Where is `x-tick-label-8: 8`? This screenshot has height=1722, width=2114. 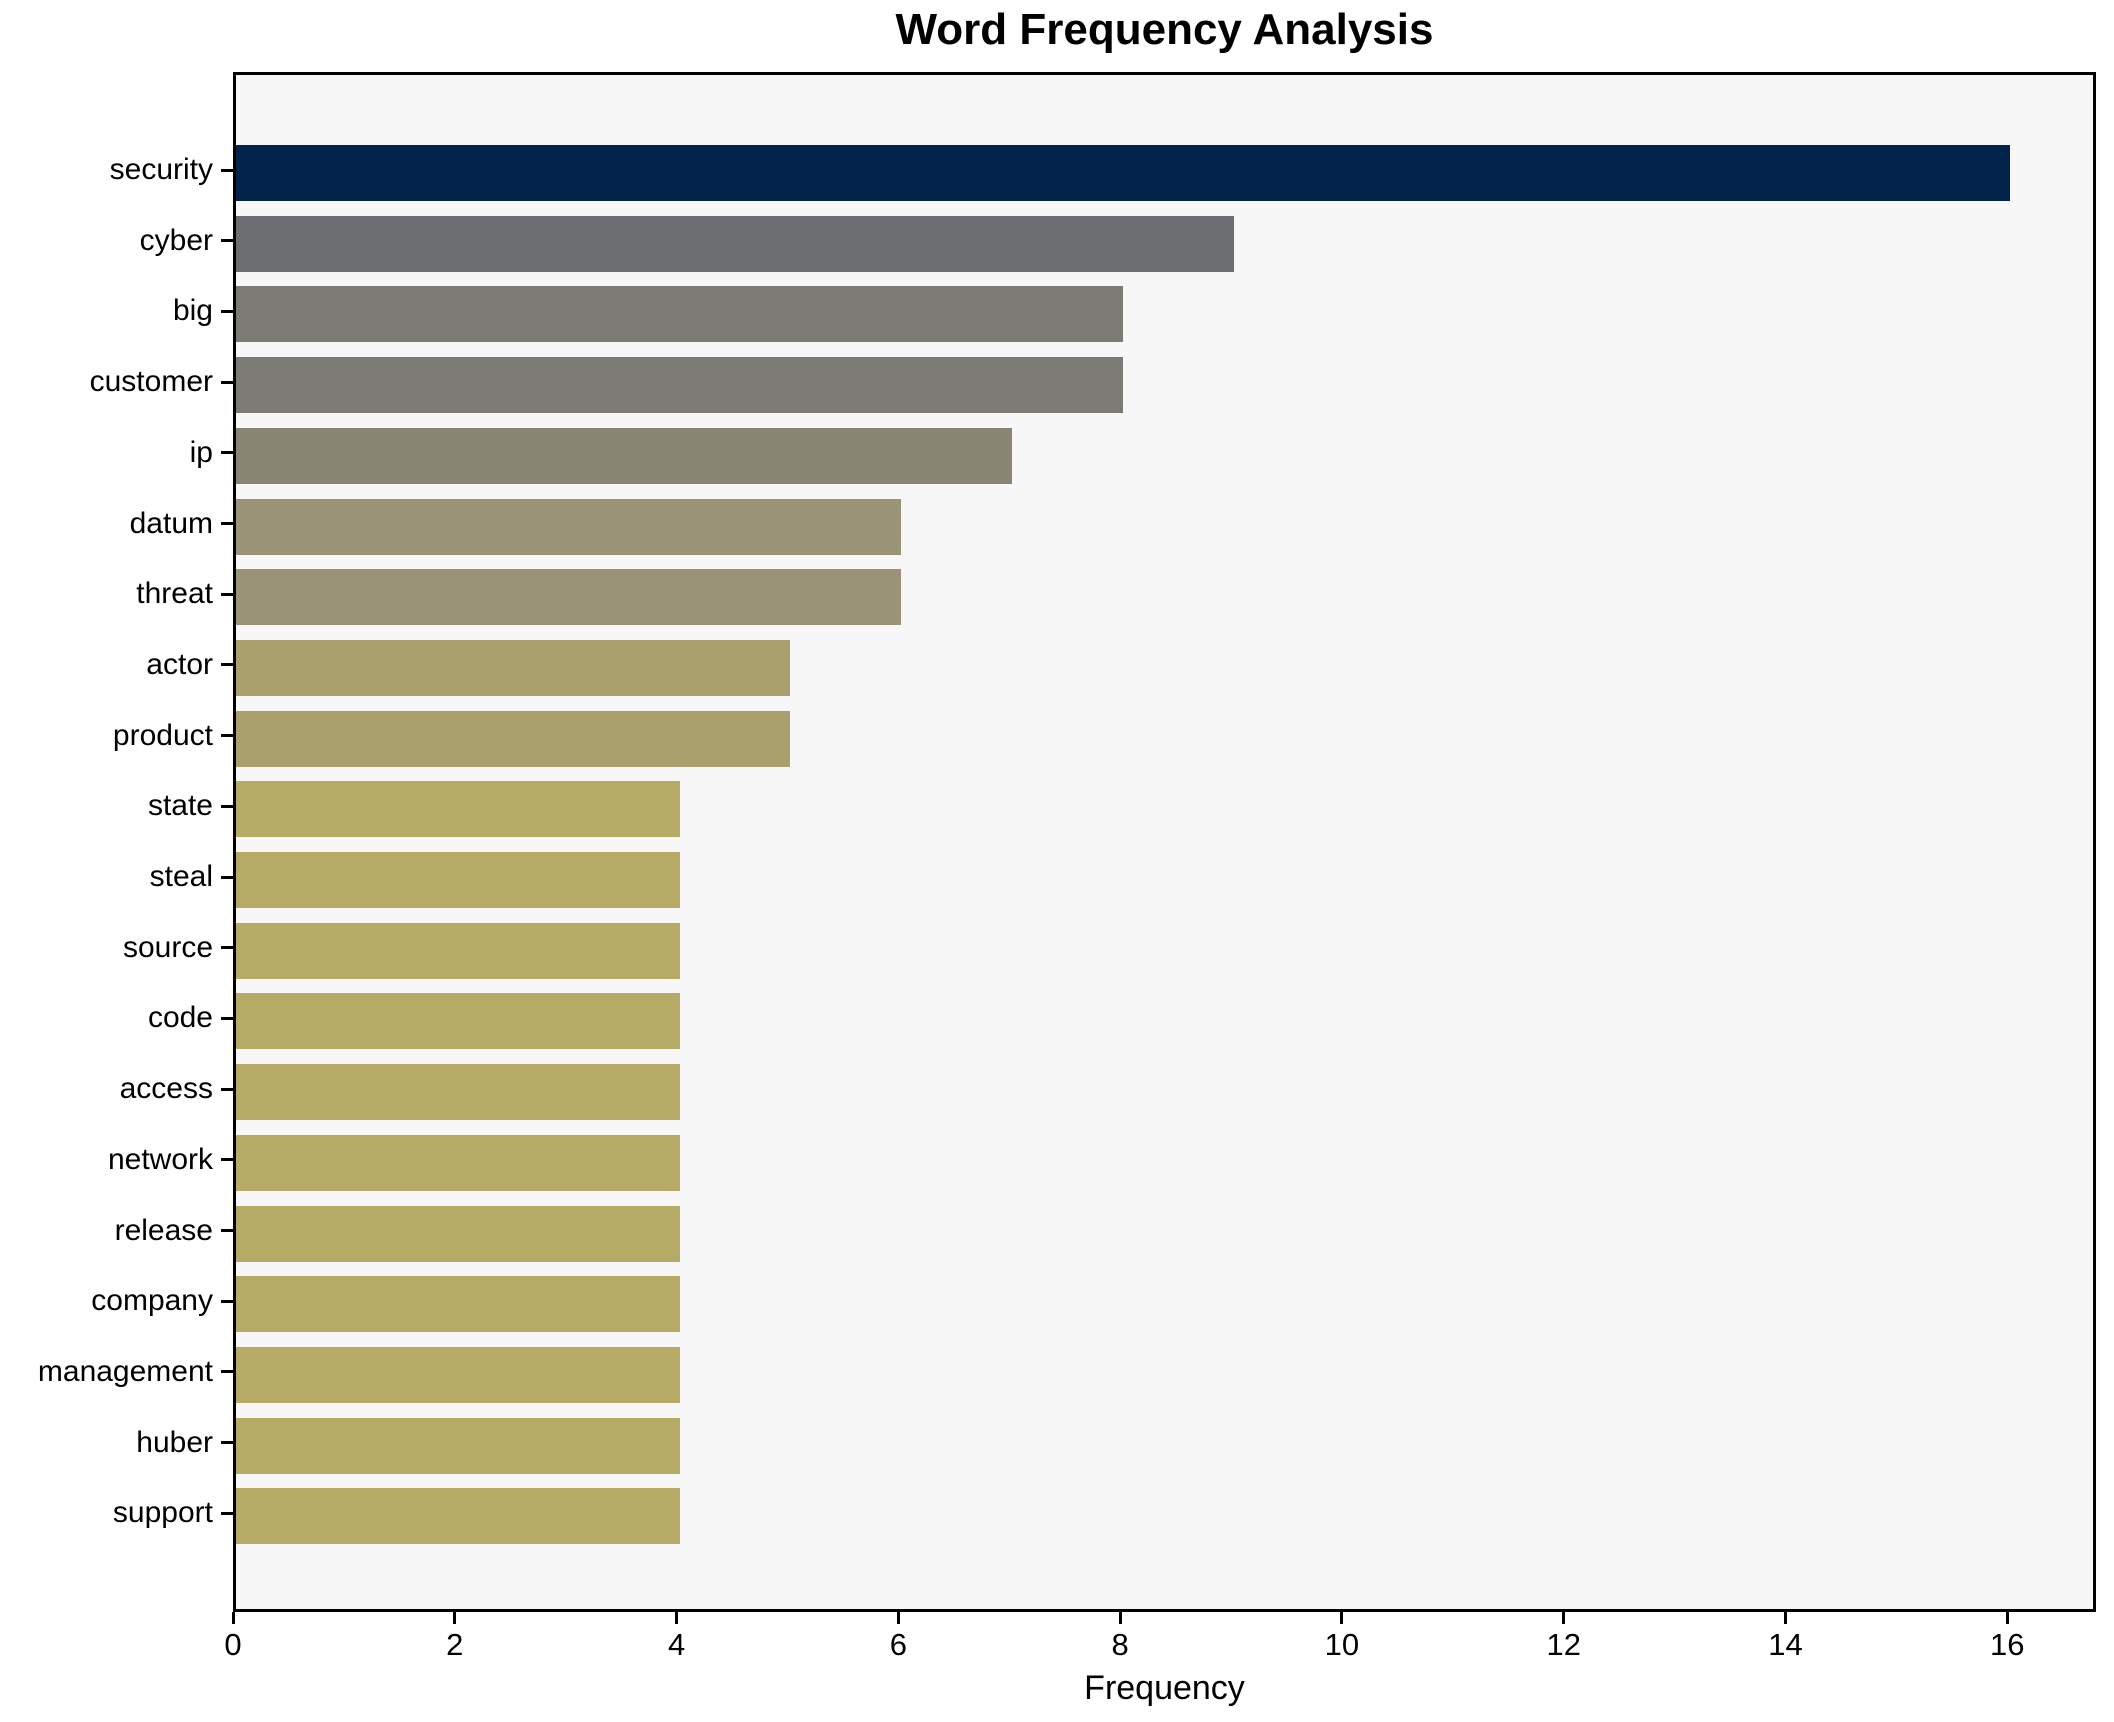
x-tick-label-8: 8 is located at coordinates (1120, 1644).